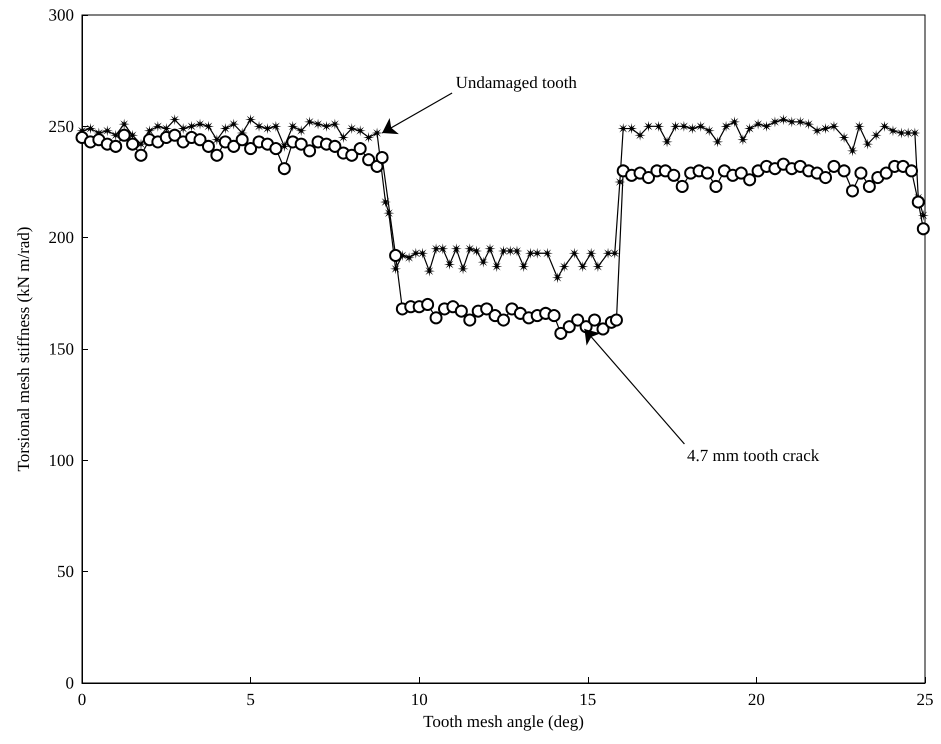 The height and width of the screenshot is (744, 941). I want to click on annotation: Undamaged tooth, so click(517, 82).